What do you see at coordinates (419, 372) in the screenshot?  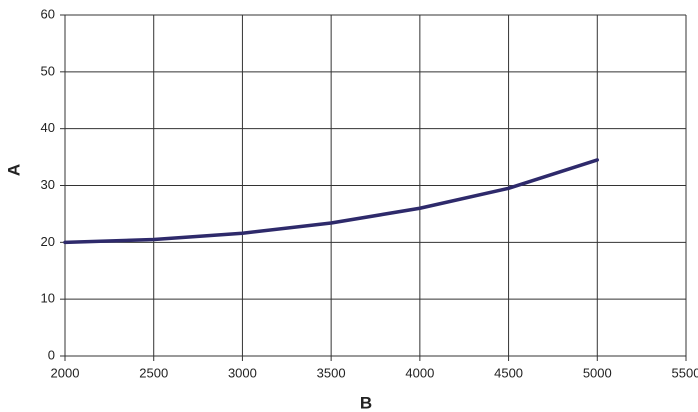 I see `x-tick-label: 4000` at bounding box center [419, 372].